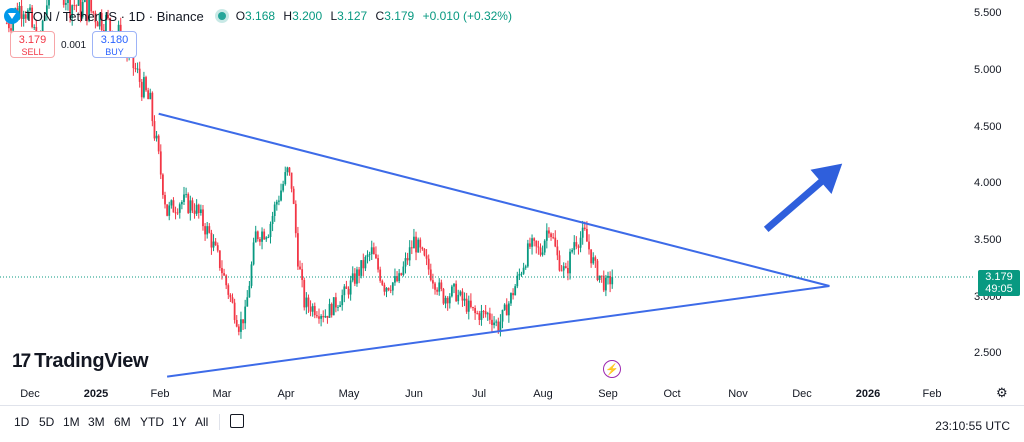  I want to click on flash-event-icon: ⚡, so click(612, 369).